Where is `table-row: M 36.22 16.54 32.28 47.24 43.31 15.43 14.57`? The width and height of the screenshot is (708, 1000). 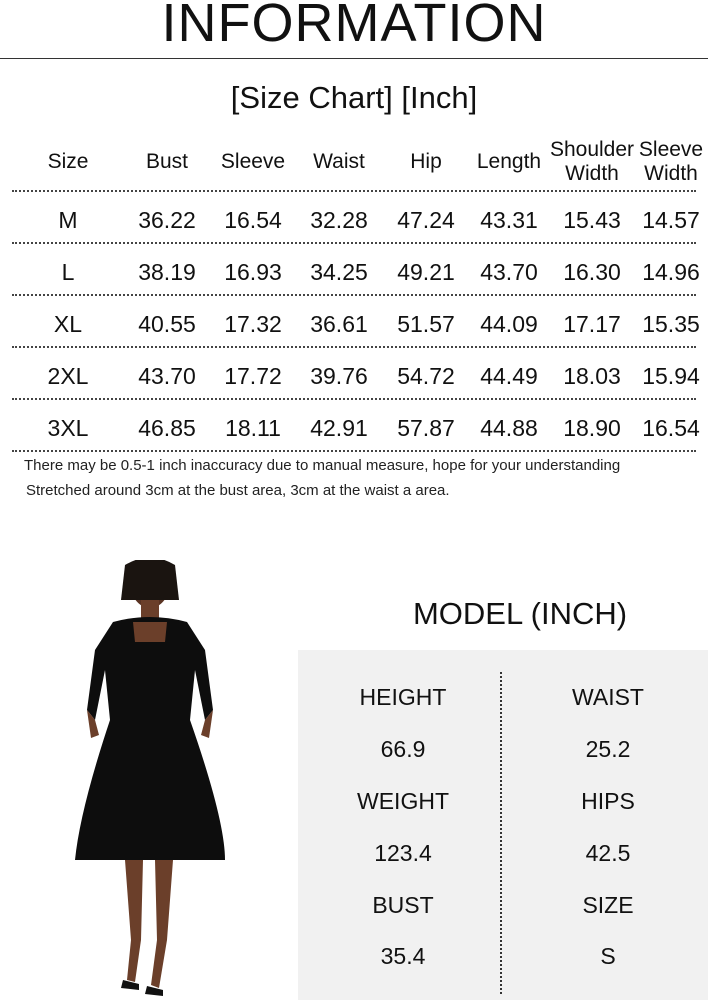 table-row: M 36.22 16.54 32.28 47.24 43.31 15.43 14.57 is located at coordinates (356, 218).